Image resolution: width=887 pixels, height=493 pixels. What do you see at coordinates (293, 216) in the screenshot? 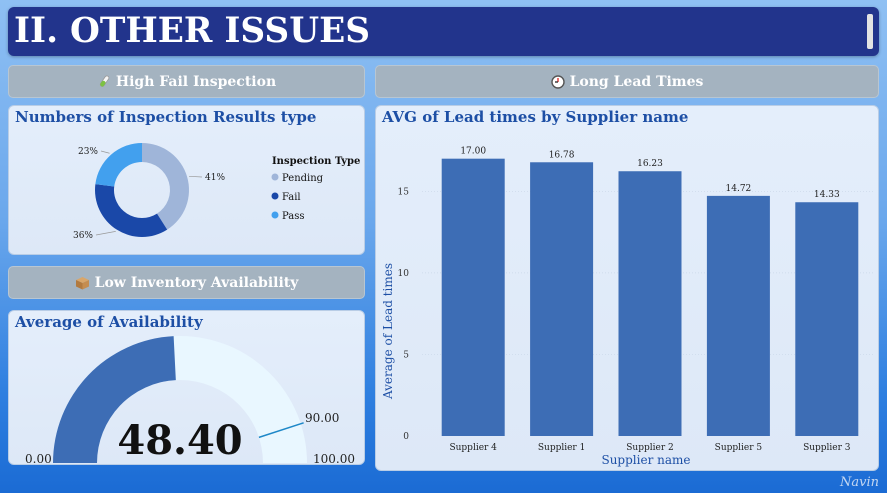
I see `legend-item-pass: Pass` at bounding box center [293, 216].